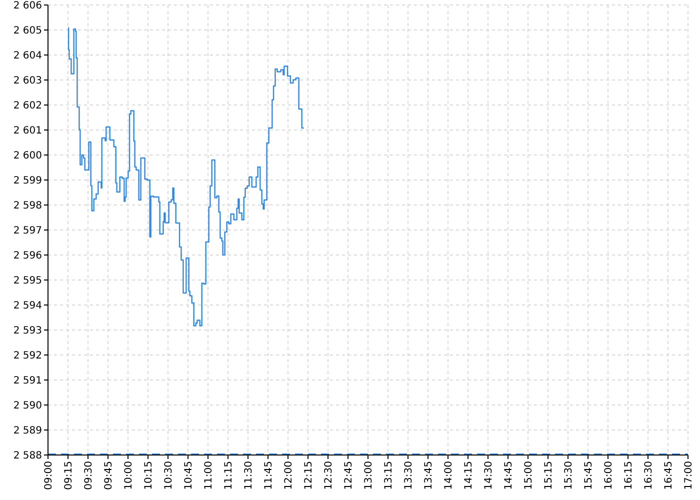 The height and width of the screenshot is (500, 700). I want to click on x-tick-label: 15:00, so click(529, 475).